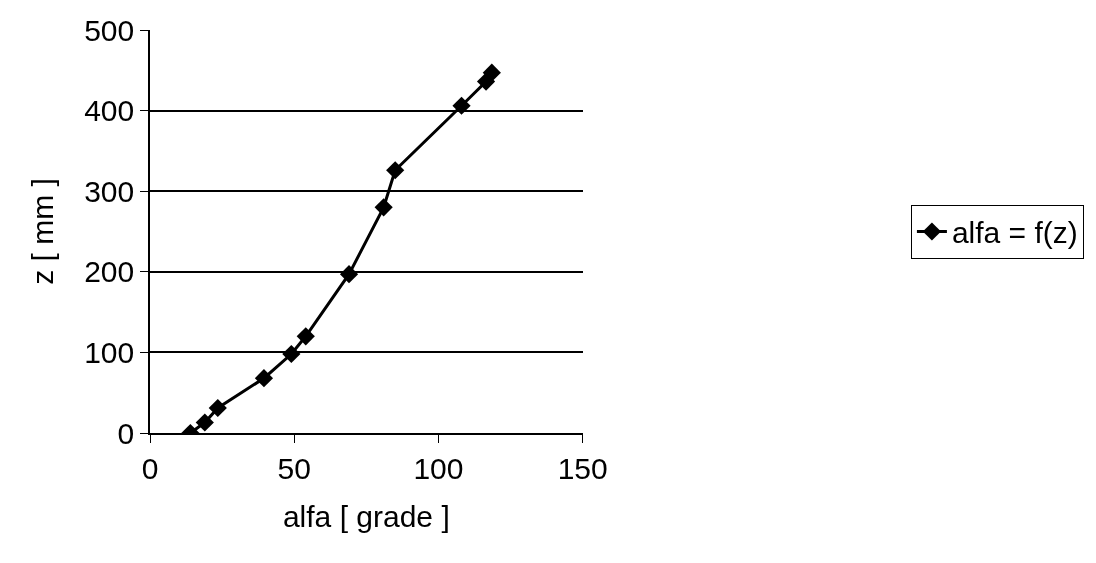 Image resolution: width=1096 pixels, height=563 pixels. Describe the element at coordinates (109, 191) in the screenshot. I see `y-tick-label: 300` at that location.